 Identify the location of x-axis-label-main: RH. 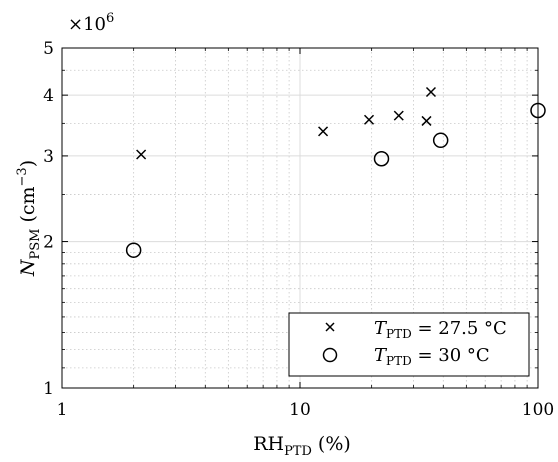
(268, 444).